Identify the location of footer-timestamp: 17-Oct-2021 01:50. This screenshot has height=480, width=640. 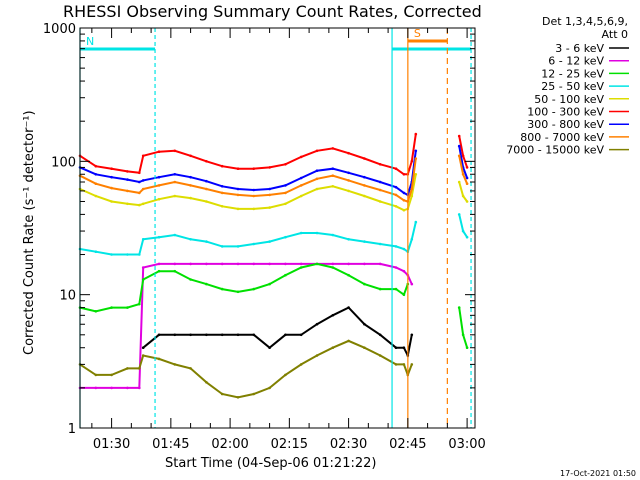
(598, 473).